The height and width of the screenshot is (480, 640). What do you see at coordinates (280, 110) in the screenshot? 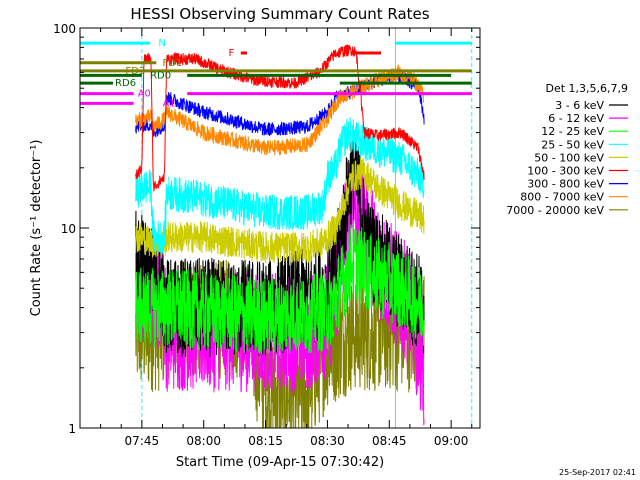
I see `series-800-7000-kev` at bounding box center [280, 110].